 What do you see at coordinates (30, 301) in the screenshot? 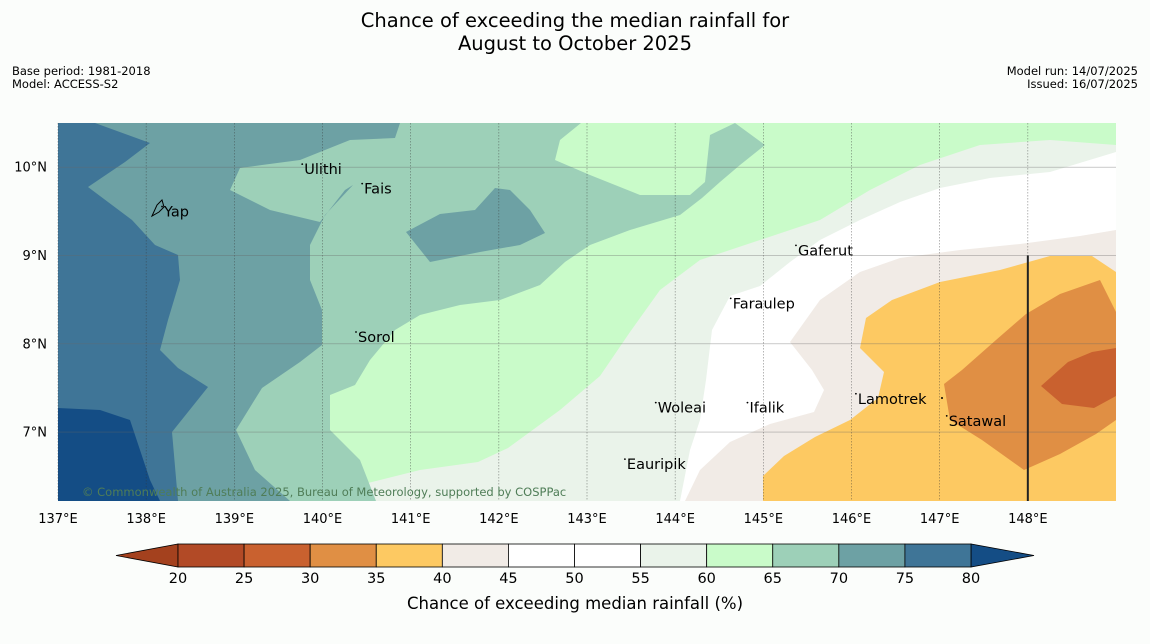
I see `latitude-tick-labels: 10°N 9°N 8°N 7°N` at bounding box center [30, 301].